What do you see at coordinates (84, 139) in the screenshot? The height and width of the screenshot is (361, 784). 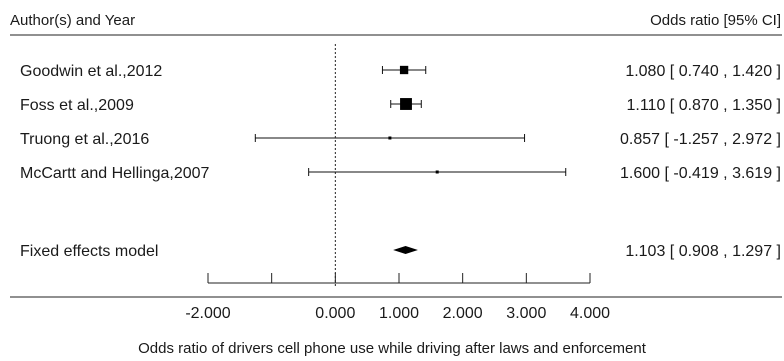 I see `study-label: Truong et al.,2016` at bounding box center [84, 139].